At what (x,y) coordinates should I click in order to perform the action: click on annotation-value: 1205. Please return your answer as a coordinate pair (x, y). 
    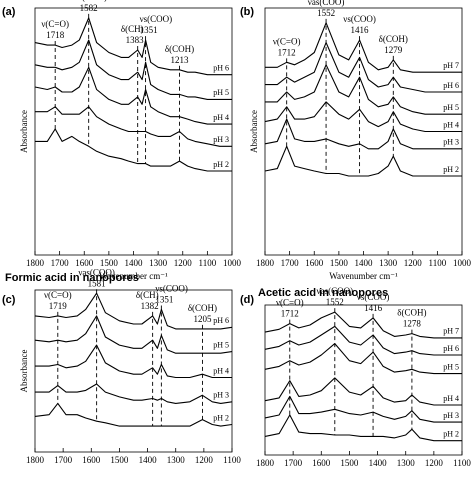
    Looking at the image, I should click on (202, 319).